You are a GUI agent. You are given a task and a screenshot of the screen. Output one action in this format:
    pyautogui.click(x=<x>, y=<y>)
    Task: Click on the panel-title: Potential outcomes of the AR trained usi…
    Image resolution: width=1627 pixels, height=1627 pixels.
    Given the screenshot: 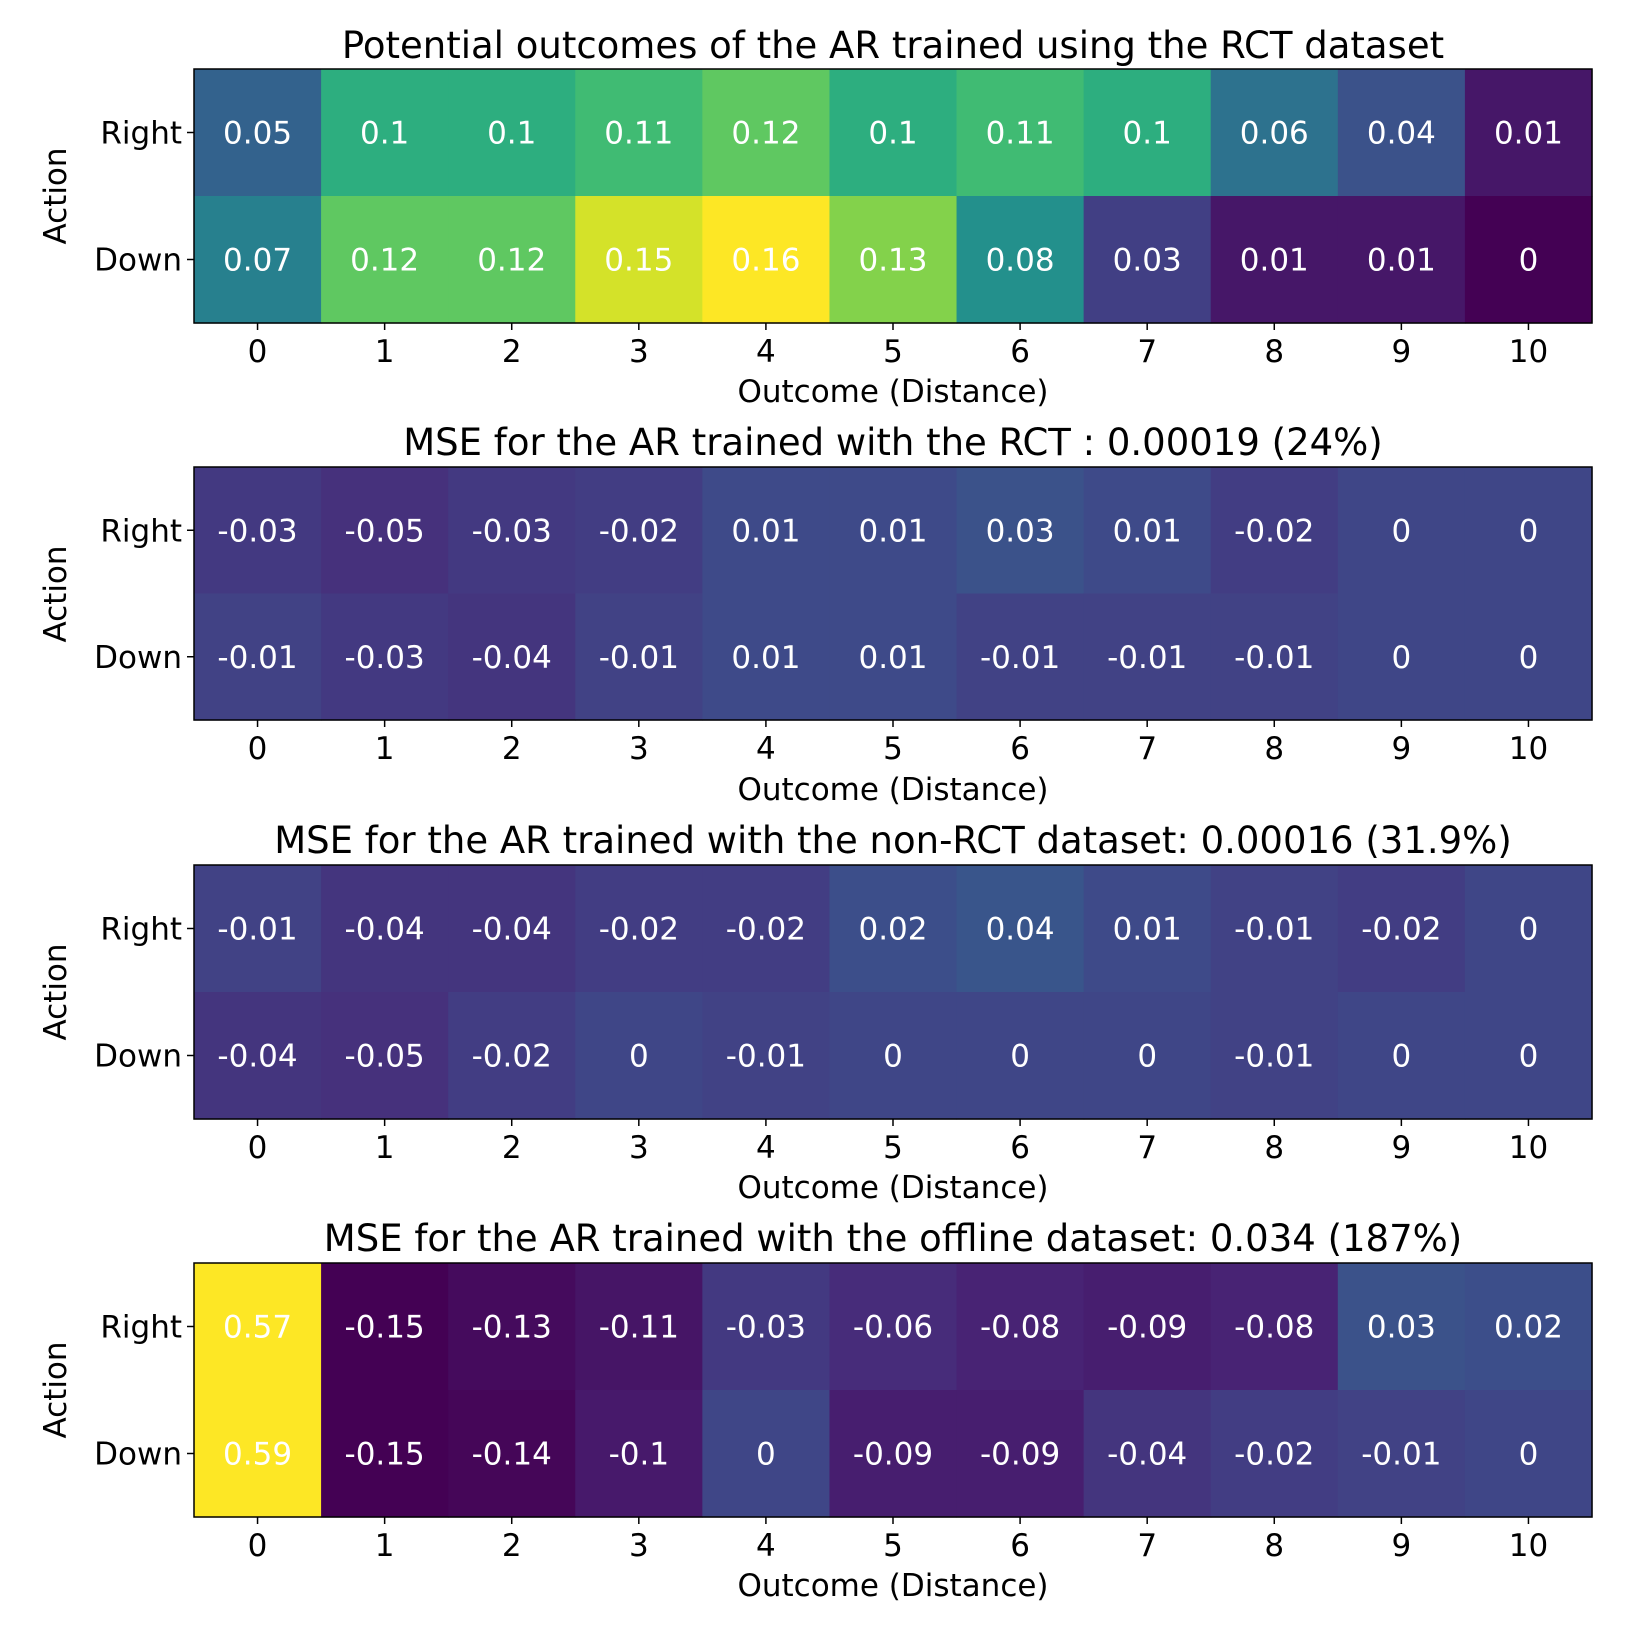 What is the action you would take?
    pyautogui.click(x=893, y=45)
    